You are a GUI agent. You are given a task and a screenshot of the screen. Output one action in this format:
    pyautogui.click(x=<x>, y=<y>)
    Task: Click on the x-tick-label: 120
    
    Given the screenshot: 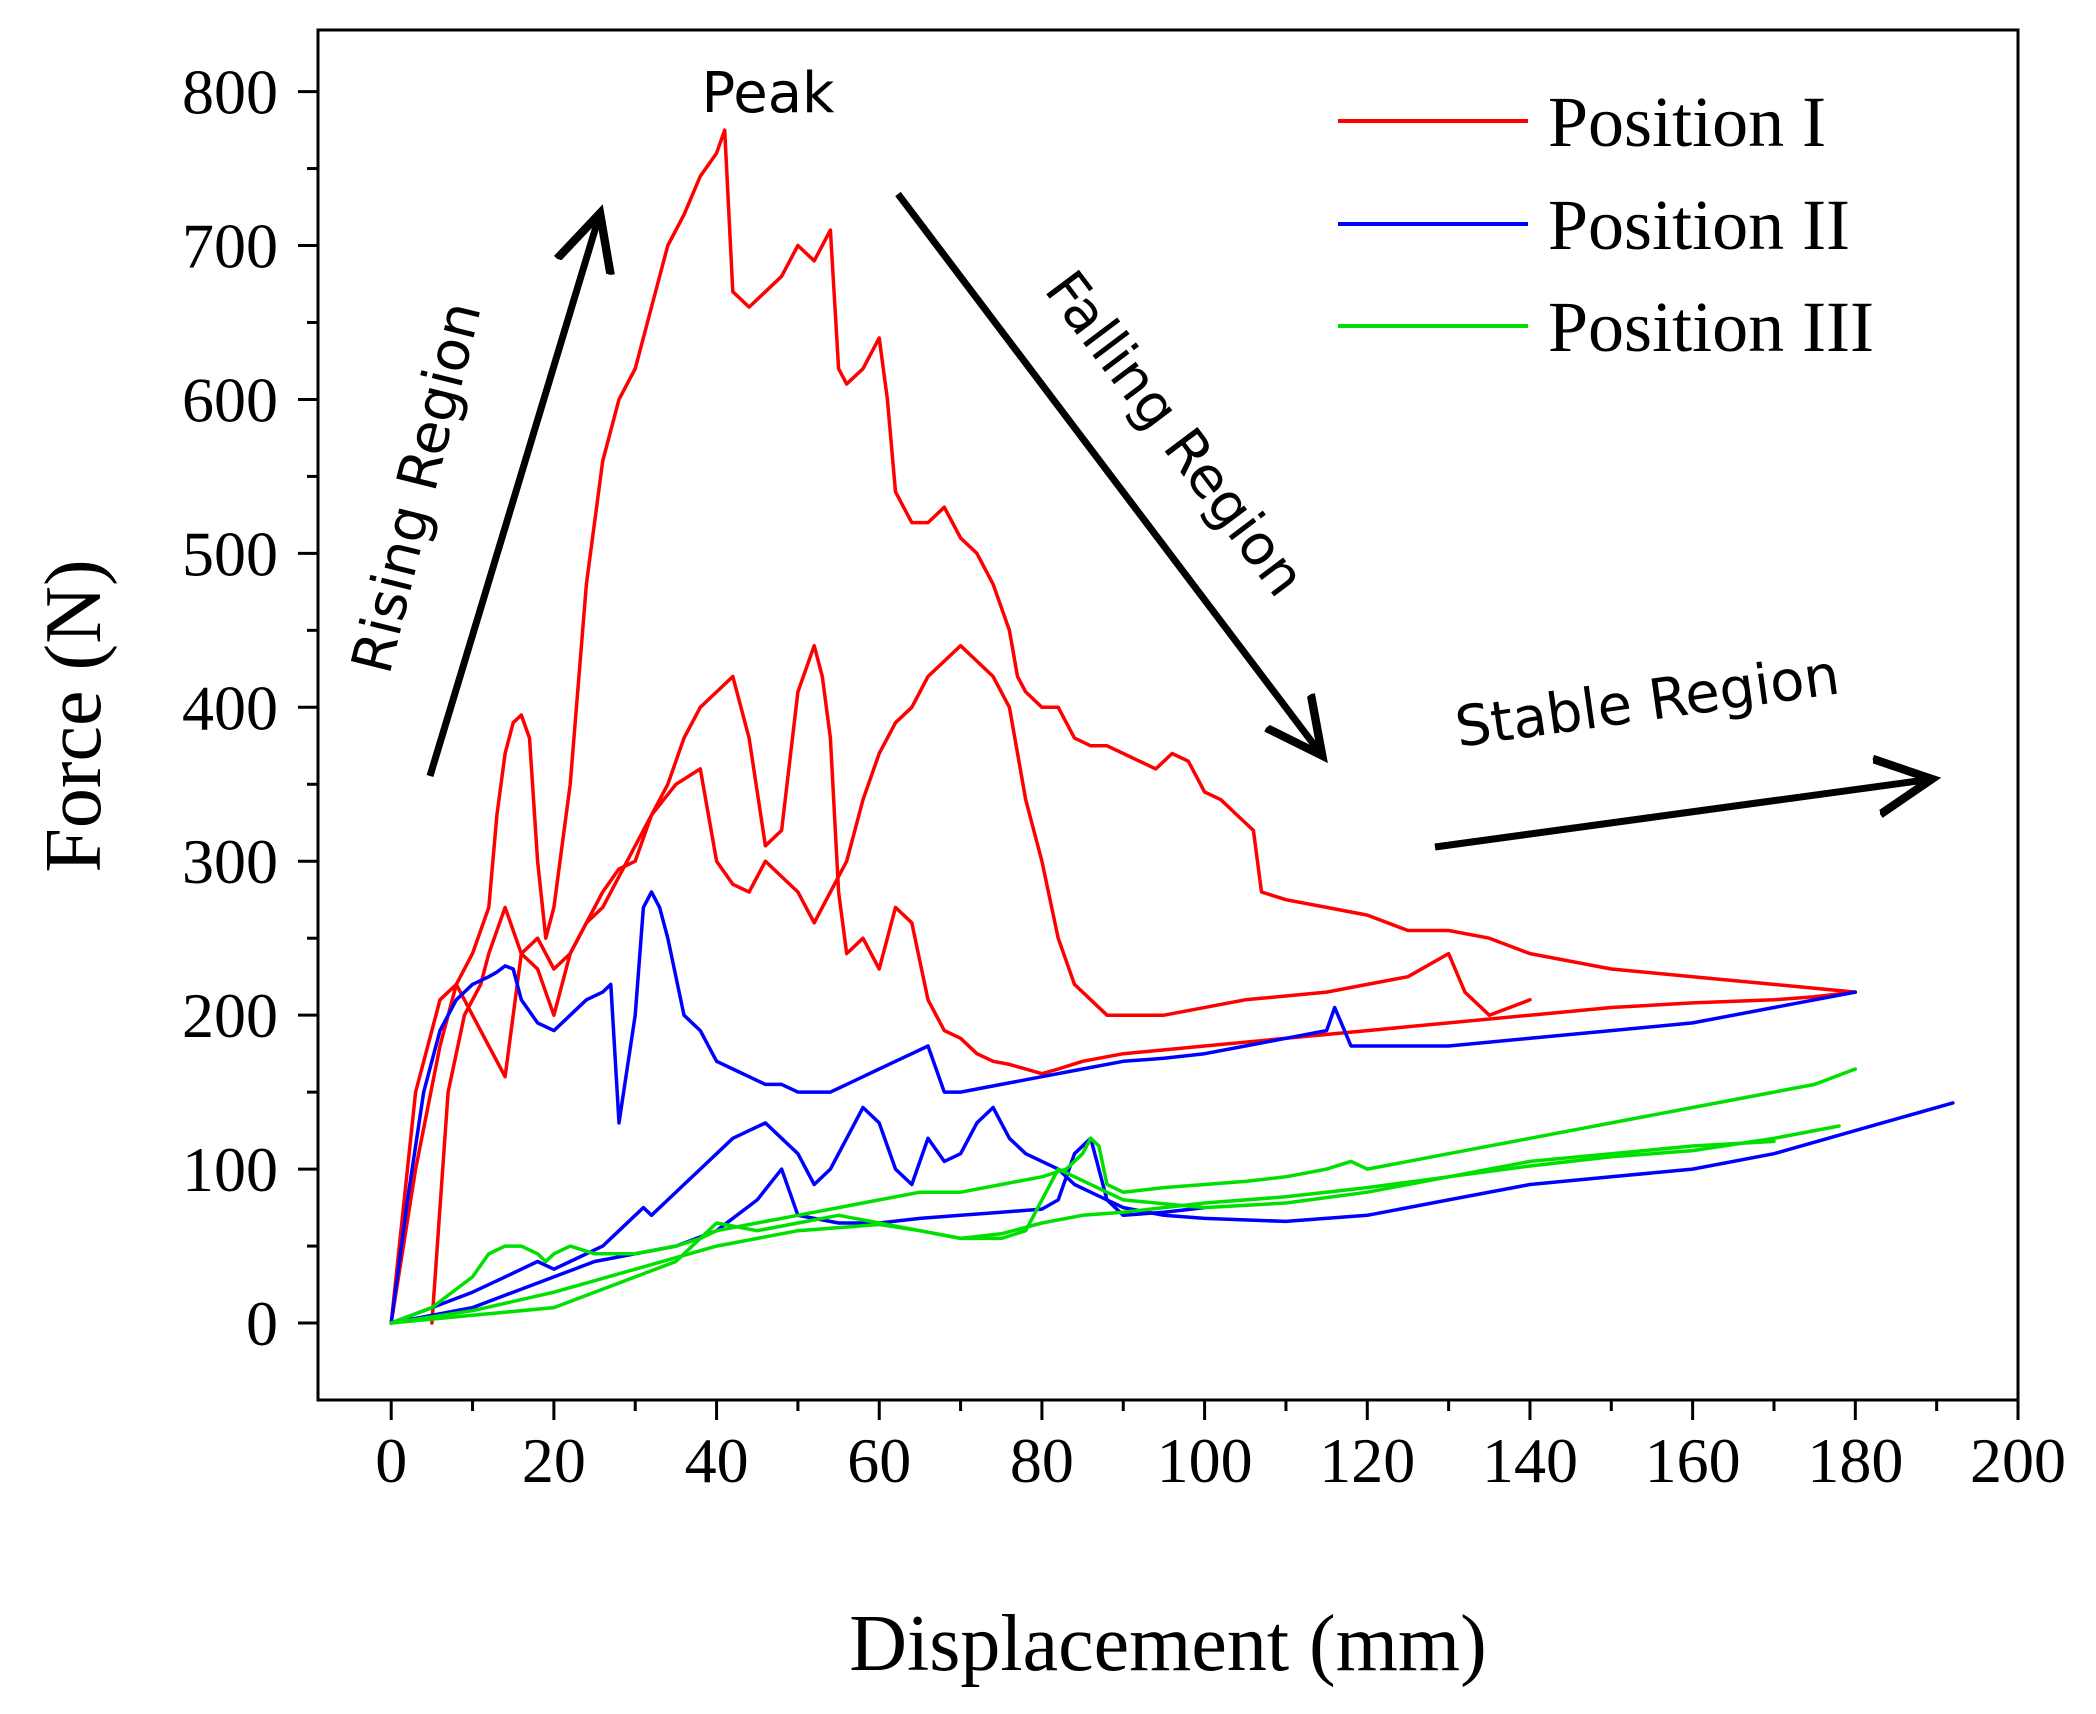 What is the action you would take?
    pyautogui.click(x=1367, y=1460)
    